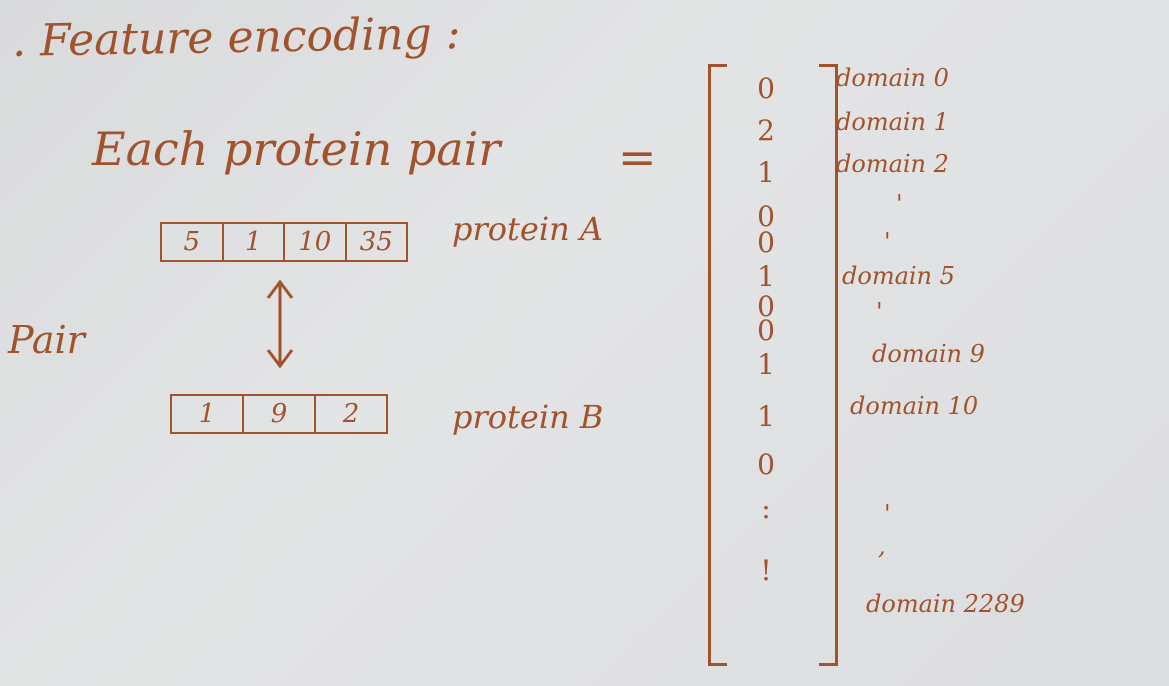  Describe the element at coordinates (892, 122) in the screenshot. I see `domain-label: domain 1` at that location.